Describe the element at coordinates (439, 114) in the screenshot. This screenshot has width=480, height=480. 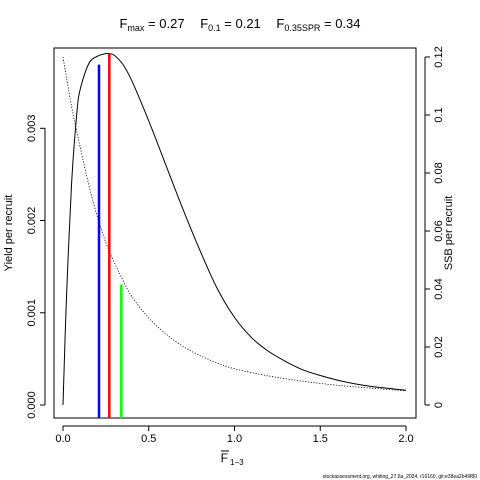
I see `y-right-tick-label: 0.1` at that location.